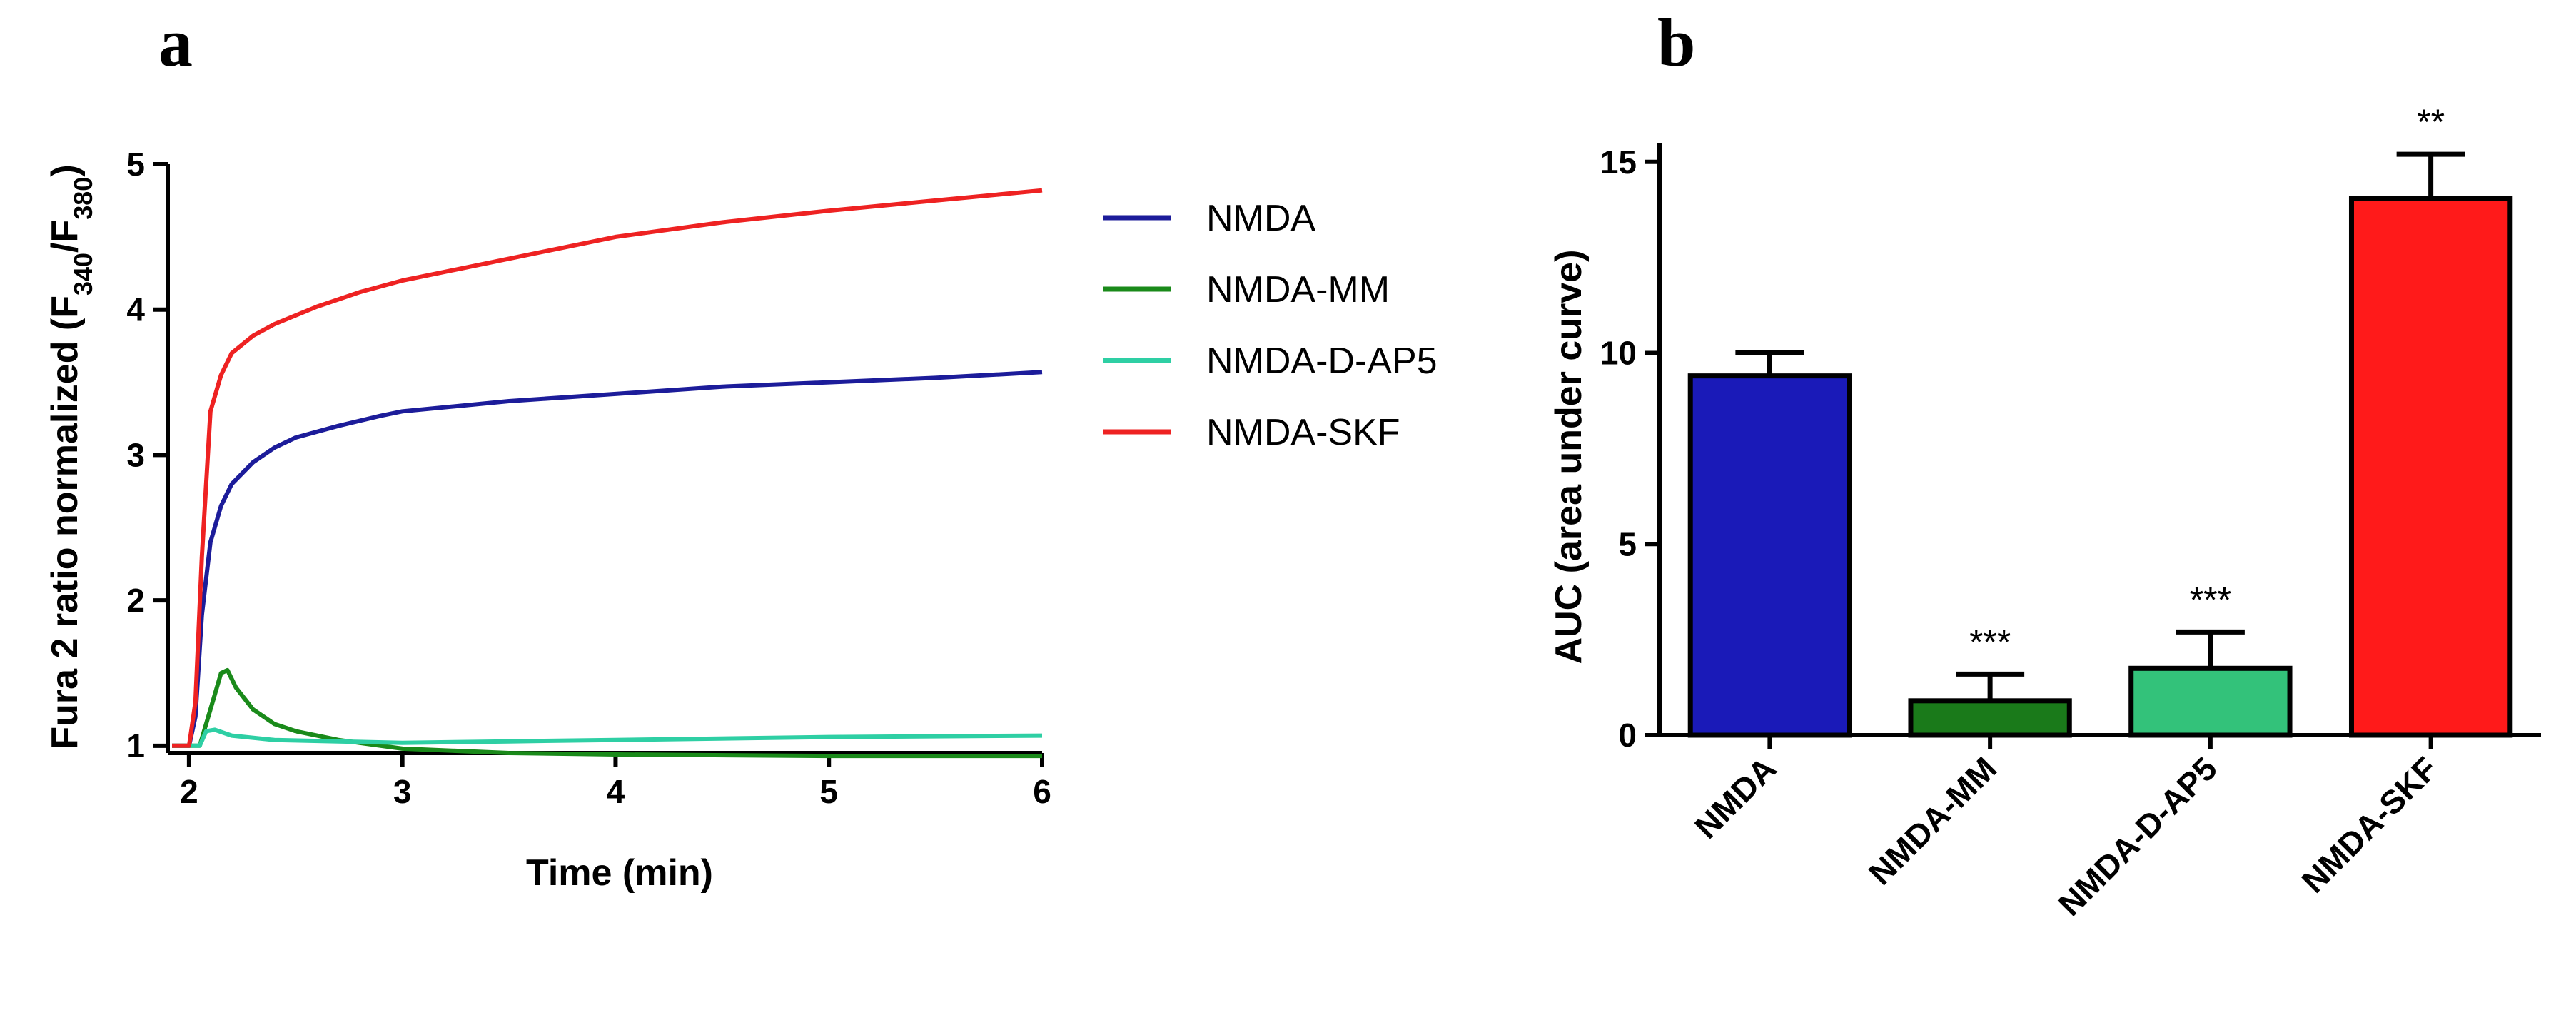 The width and height of the screenshot is (2576, 1010). I want to click on panel-a-y-tick-label: 5, so click(135, 164).